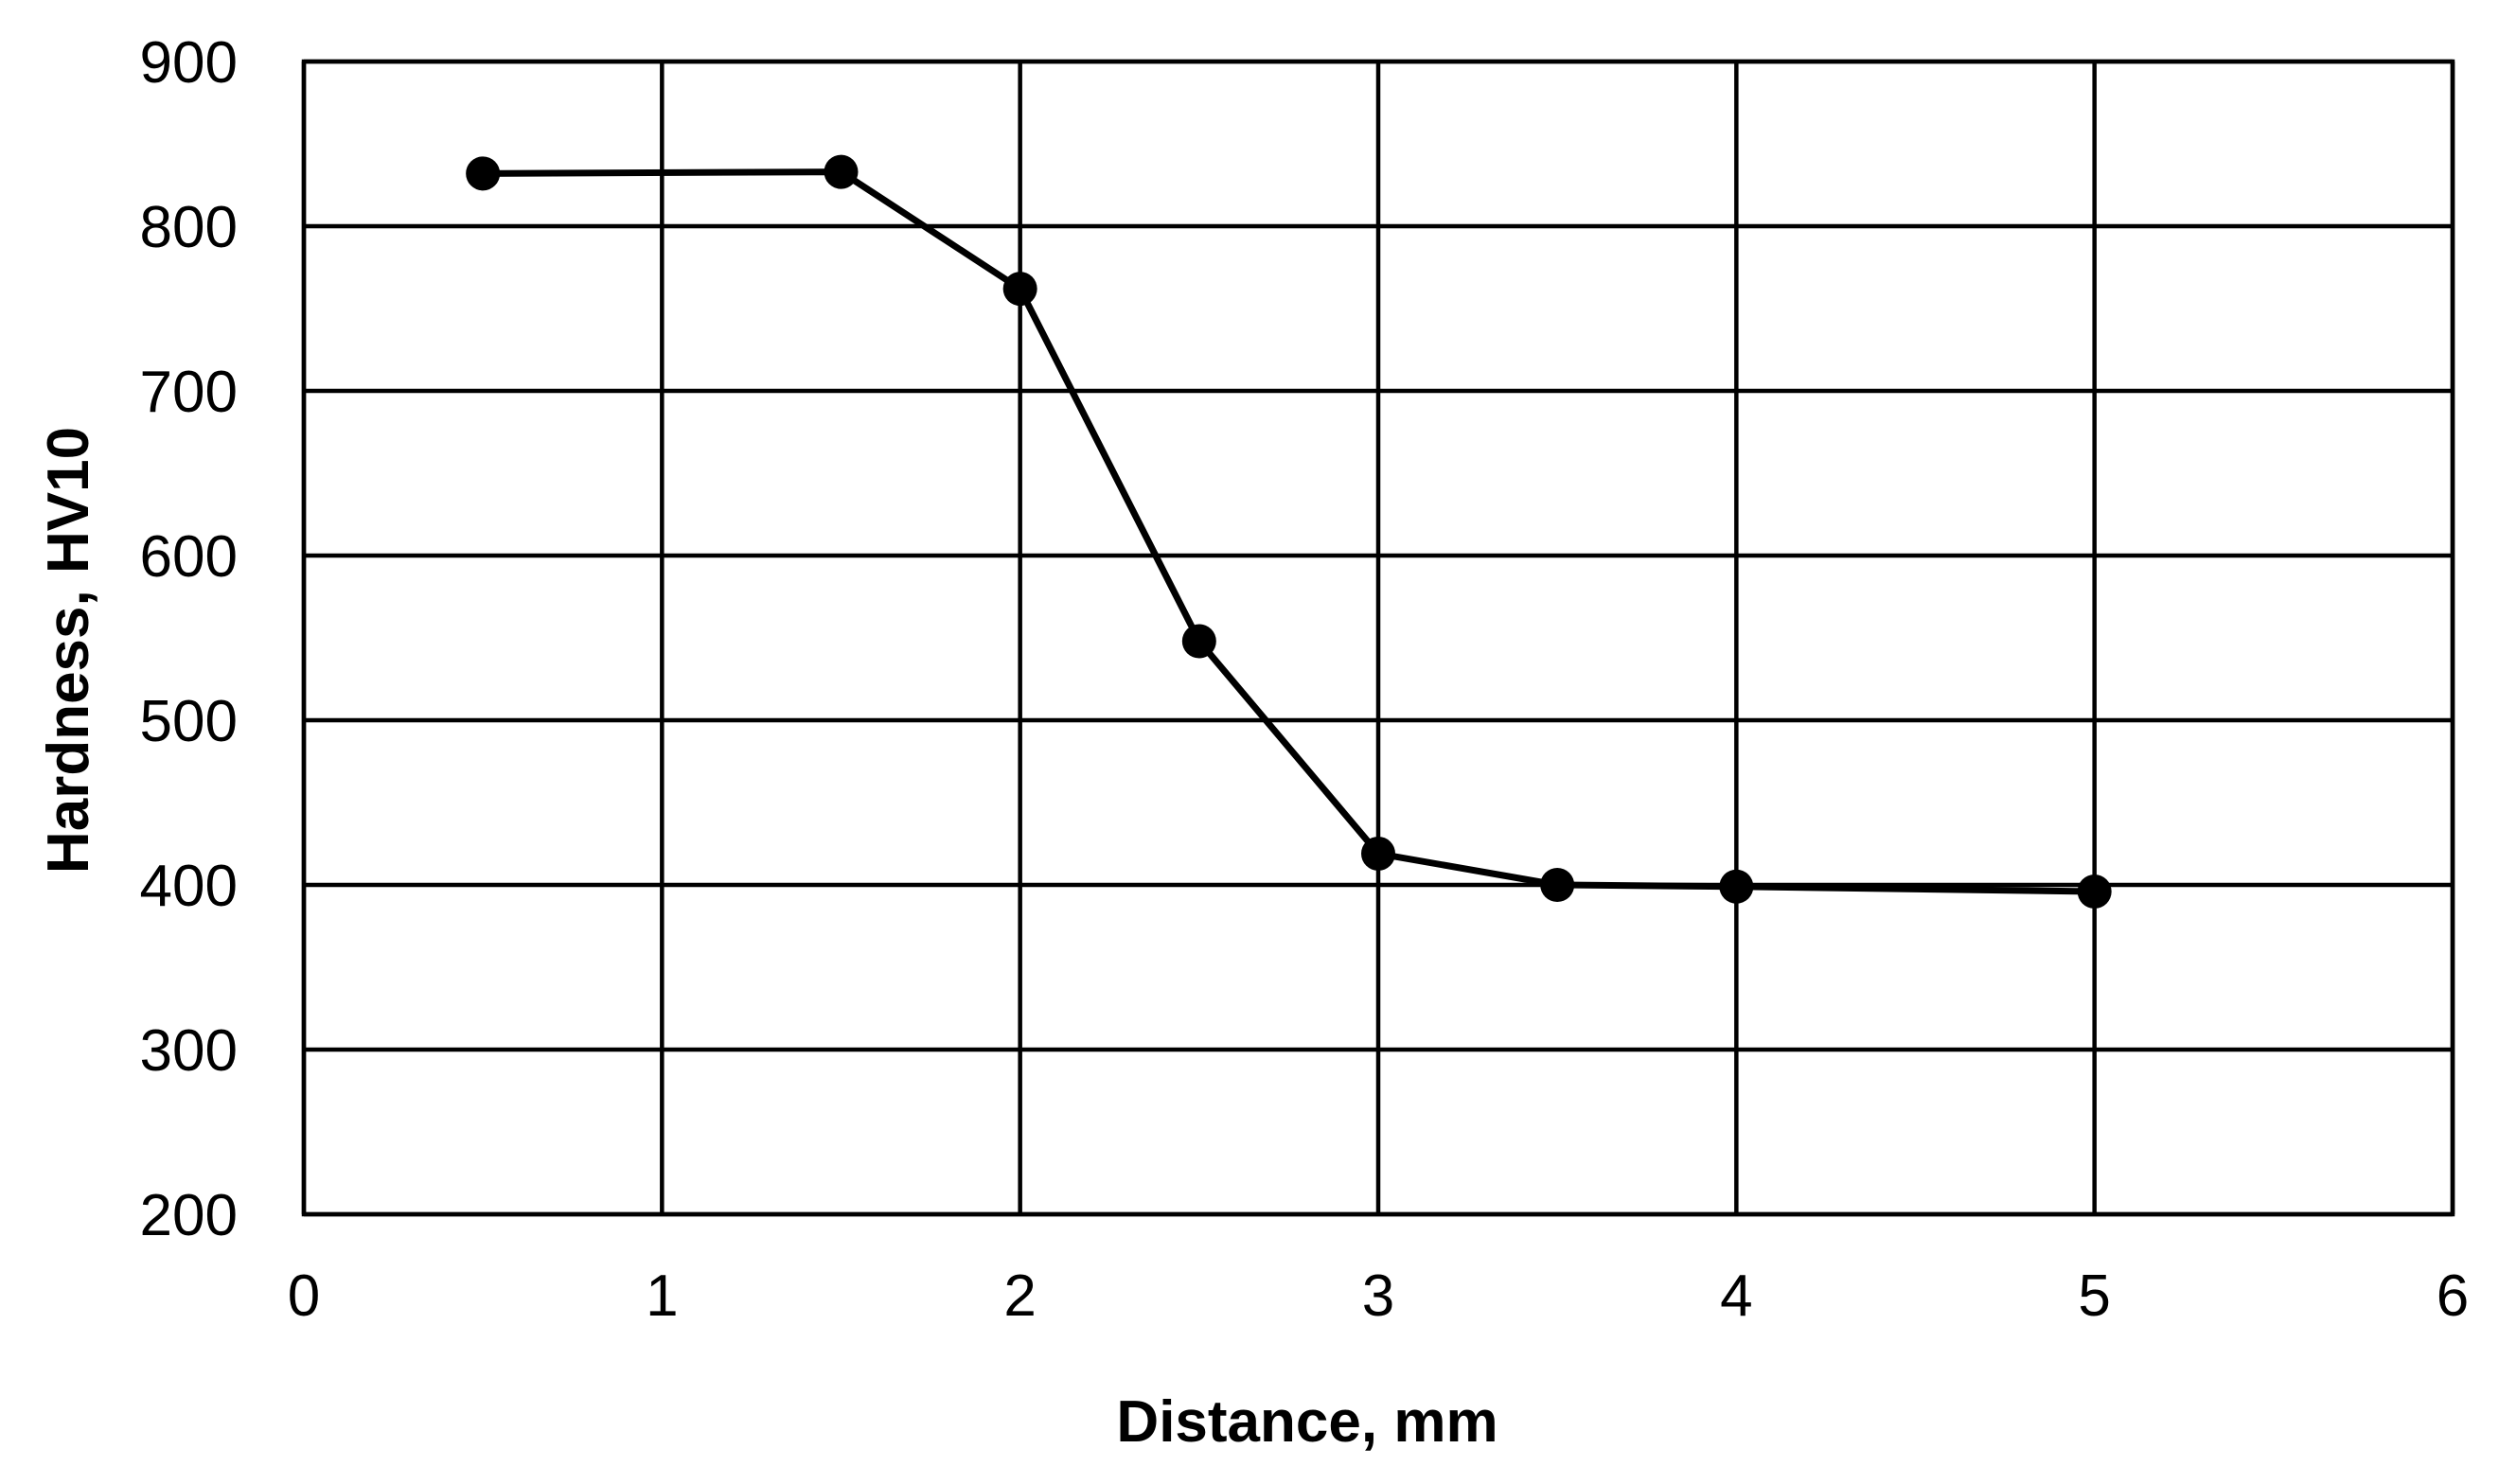  I want to click on x-tick-label: 2, so click(1019, 1296).